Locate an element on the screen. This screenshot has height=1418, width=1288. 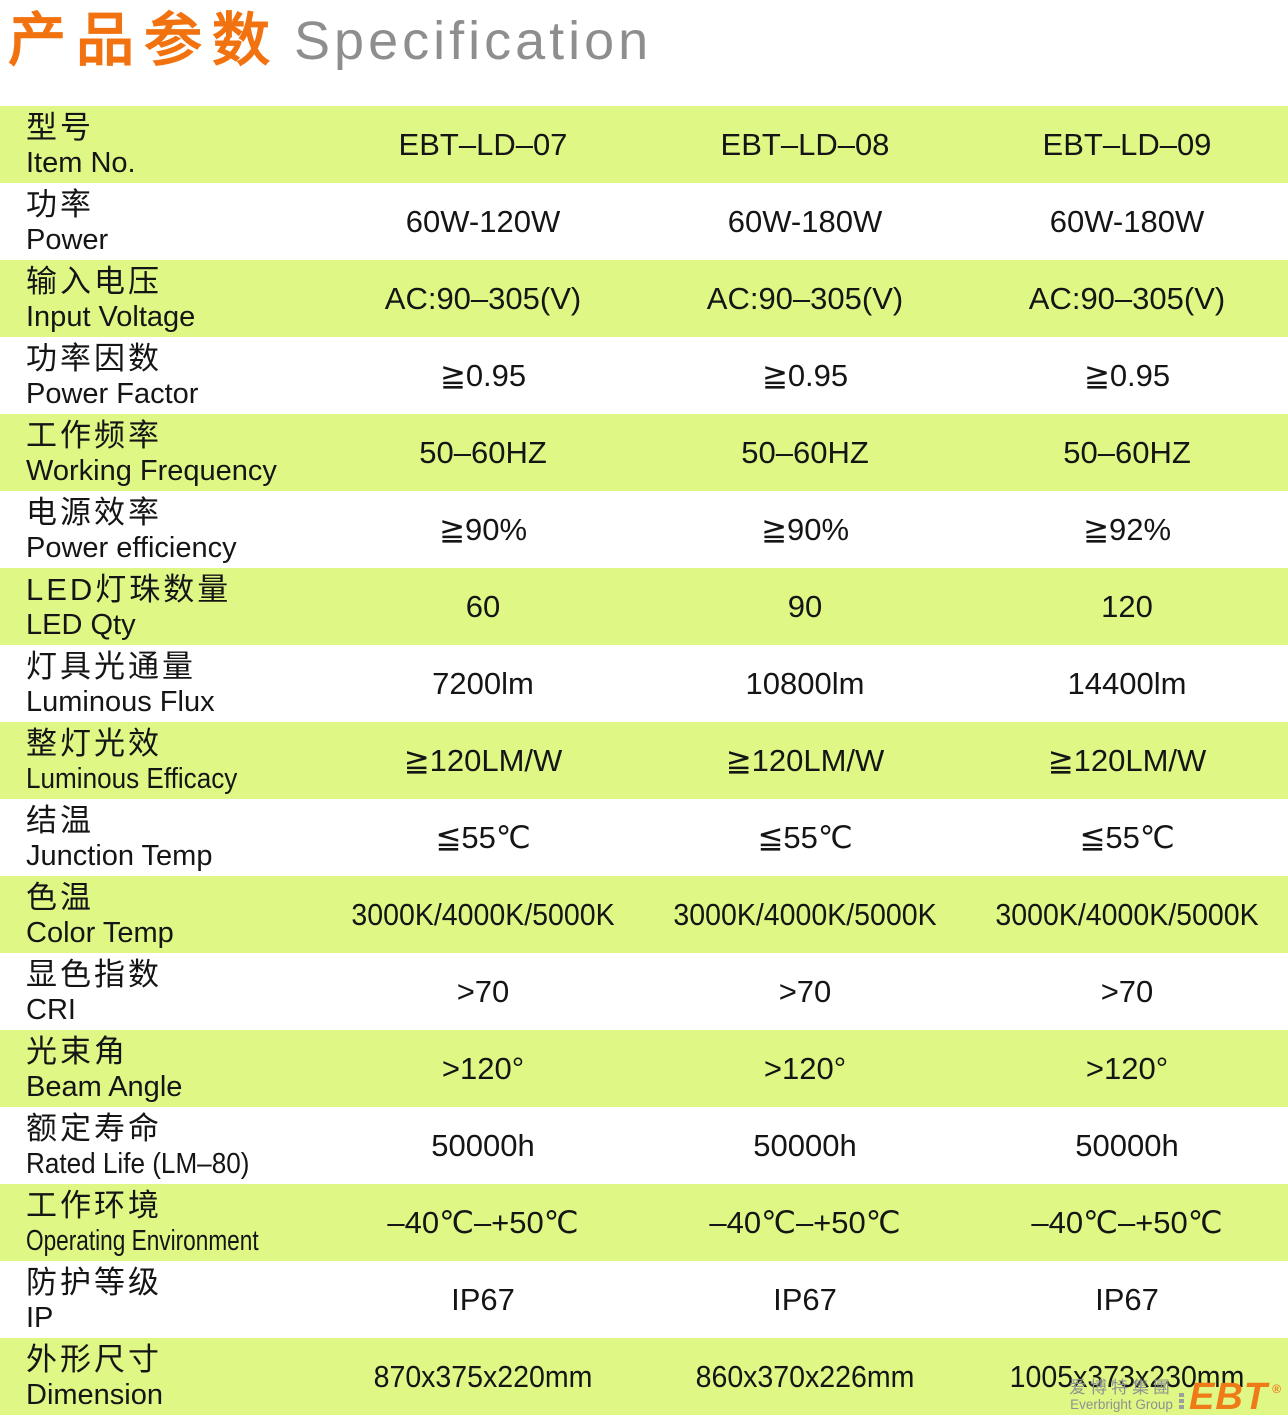
spec-value-col1: 7200lm is located at coordinates (483, 683).